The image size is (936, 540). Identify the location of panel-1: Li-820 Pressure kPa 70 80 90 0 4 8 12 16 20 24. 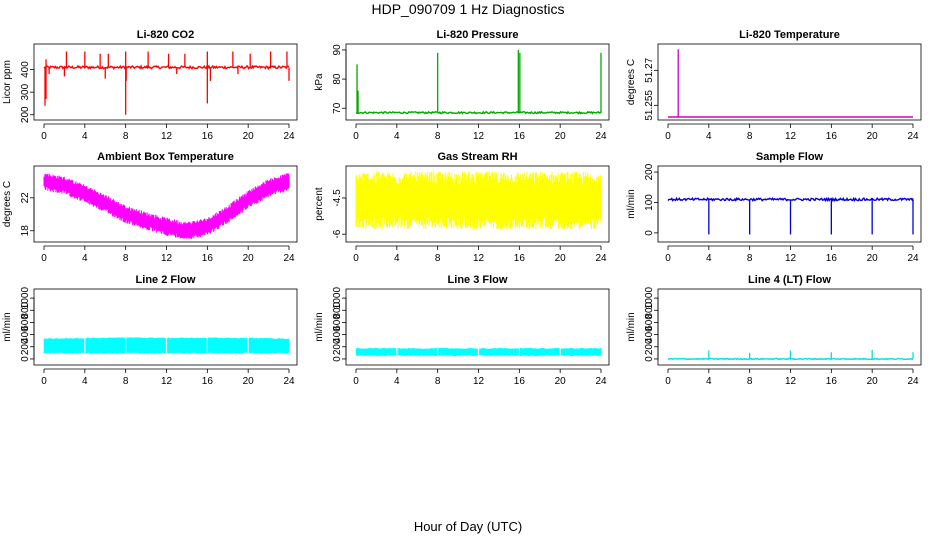
(462, 85).